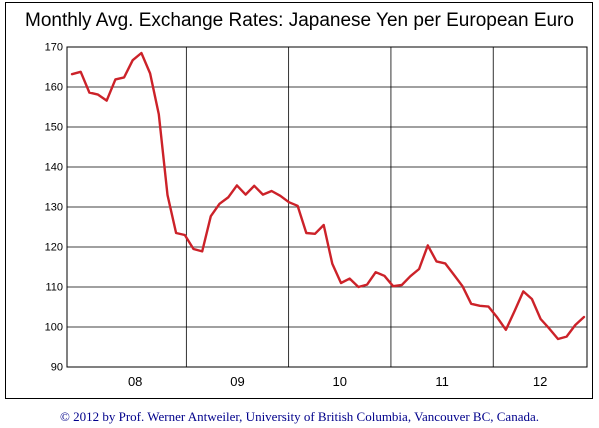 The height and width of the screenshot is (428, 599). Describe the element at coordinates (340, 381) in the screenshot. I see `x-year-label: 10` at that location.